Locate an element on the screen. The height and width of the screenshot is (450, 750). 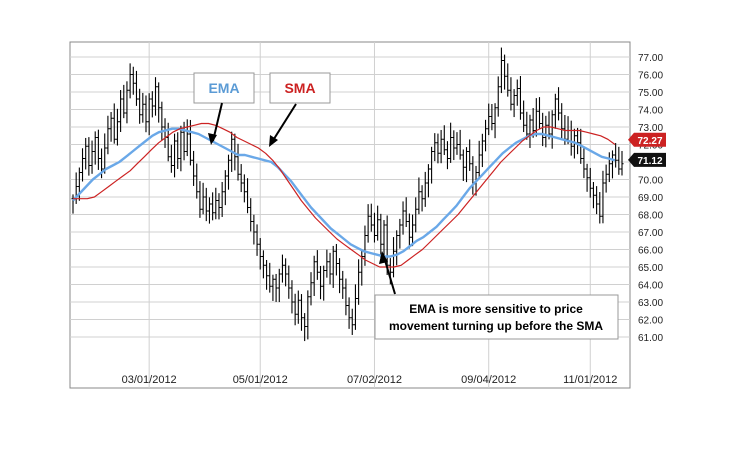
y-tick-label: 61.00 is located at coordinates (650, 338).